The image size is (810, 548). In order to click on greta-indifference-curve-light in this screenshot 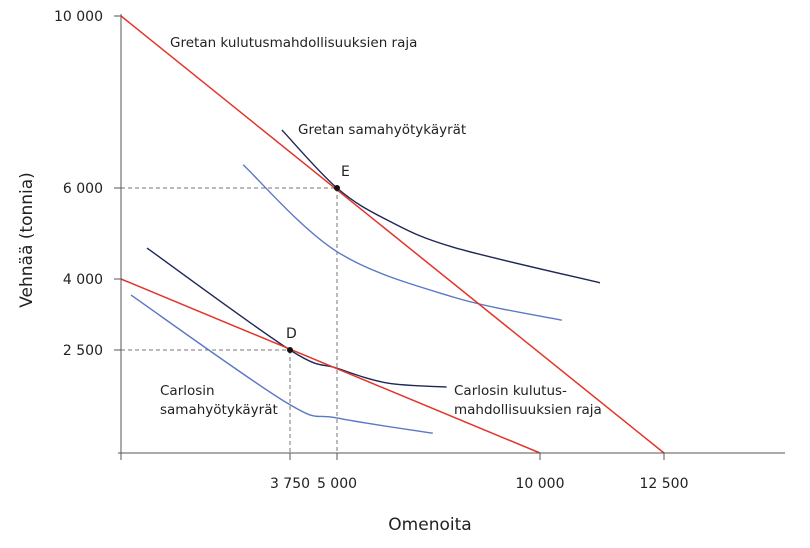, I will do `click(402, 242)`.